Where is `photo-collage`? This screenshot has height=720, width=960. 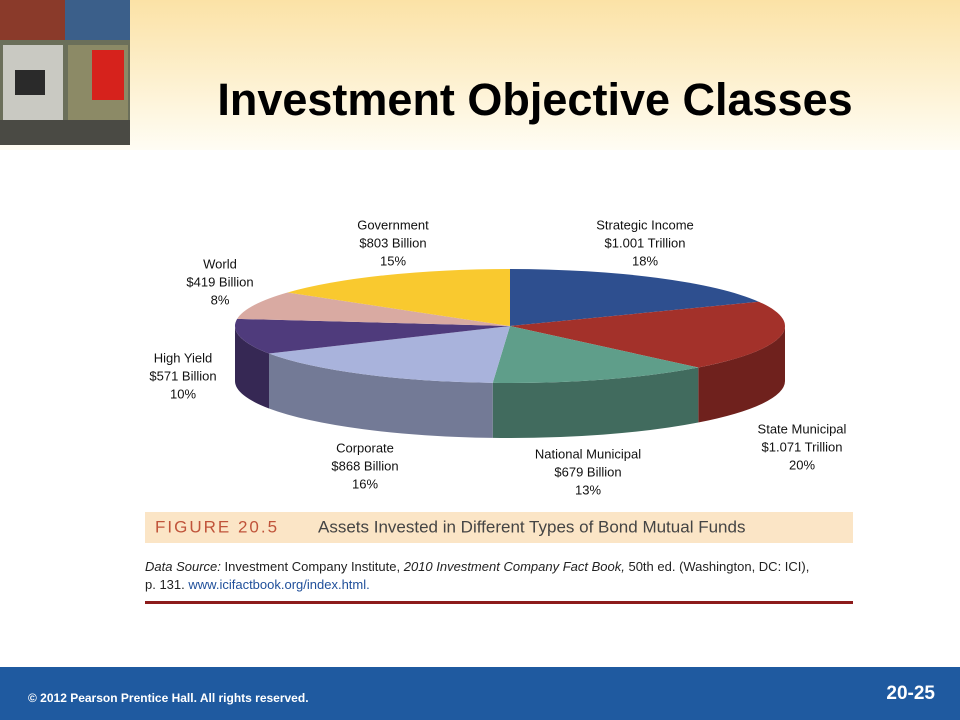 photo-collage is located at coordinates (65, 72).